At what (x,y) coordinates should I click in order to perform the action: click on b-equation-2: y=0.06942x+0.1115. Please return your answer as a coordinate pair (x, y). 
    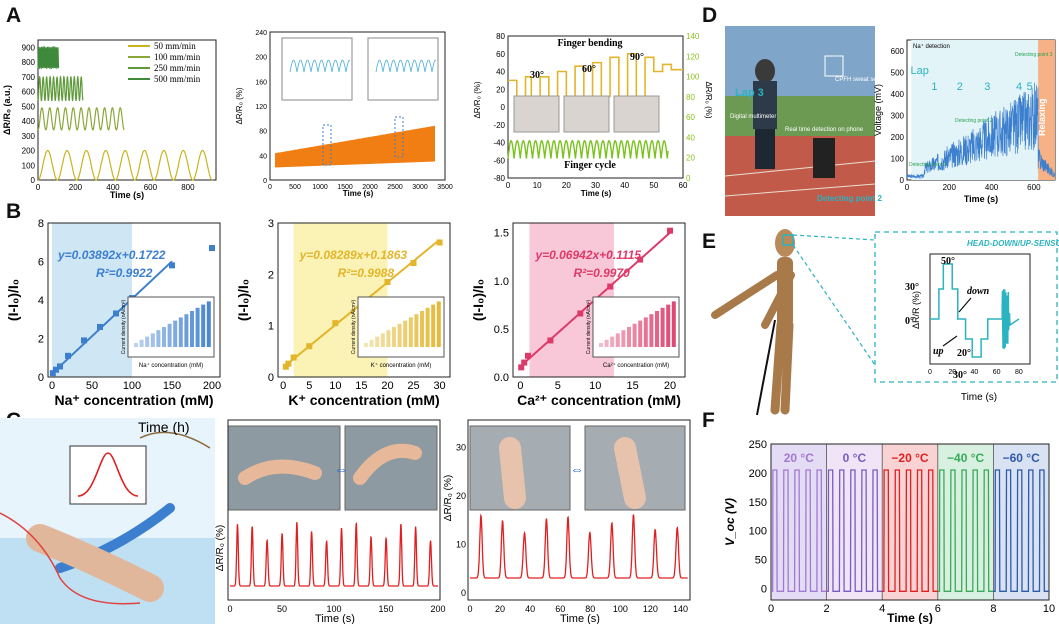
    Looking at the image, I should click on (587, 255).